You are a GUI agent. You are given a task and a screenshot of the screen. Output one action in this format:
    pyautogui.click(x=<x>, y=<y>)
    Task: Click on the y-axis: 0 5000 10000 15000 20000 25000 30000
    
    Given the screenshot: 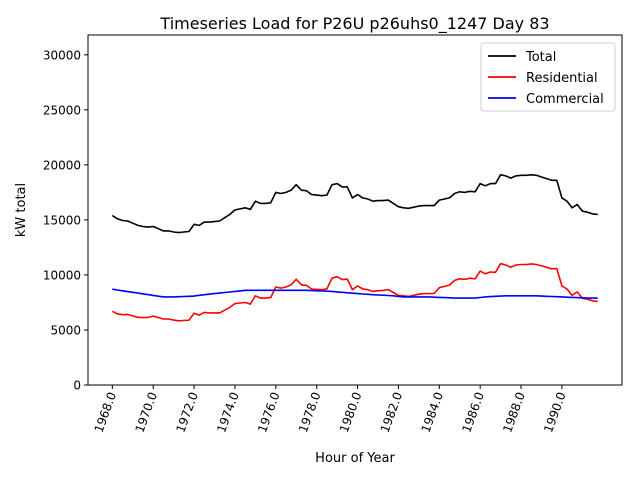 What is the action you would take?
    pyautogui.click(x=65, y=220)
    